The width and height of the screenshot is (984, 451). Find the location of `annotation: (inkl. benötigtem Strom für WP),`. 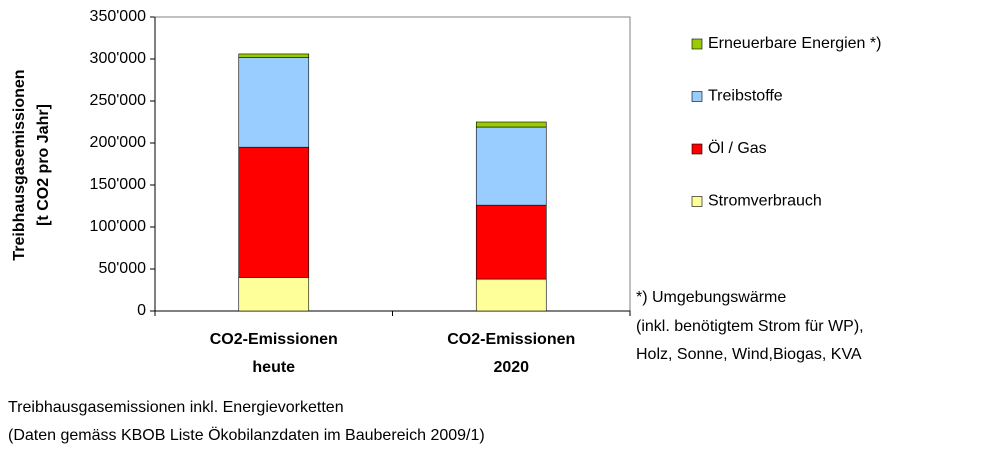

annotation: (inkl. benötigtem Strom für WP), is located at coordinates (750, 326).